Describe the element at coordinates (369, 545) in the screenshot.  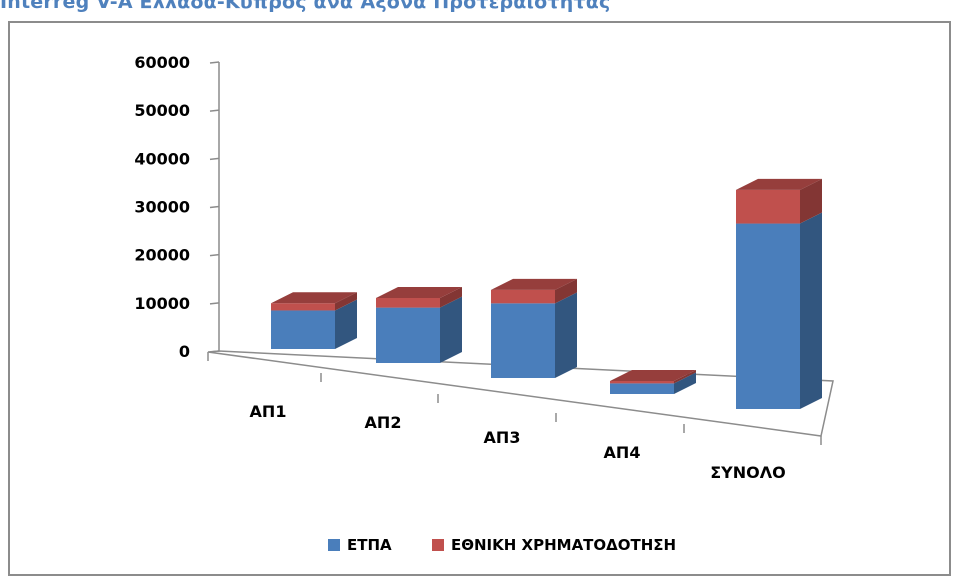
I see `legend-label-etpa: ΕΤΠΑ` at that location.